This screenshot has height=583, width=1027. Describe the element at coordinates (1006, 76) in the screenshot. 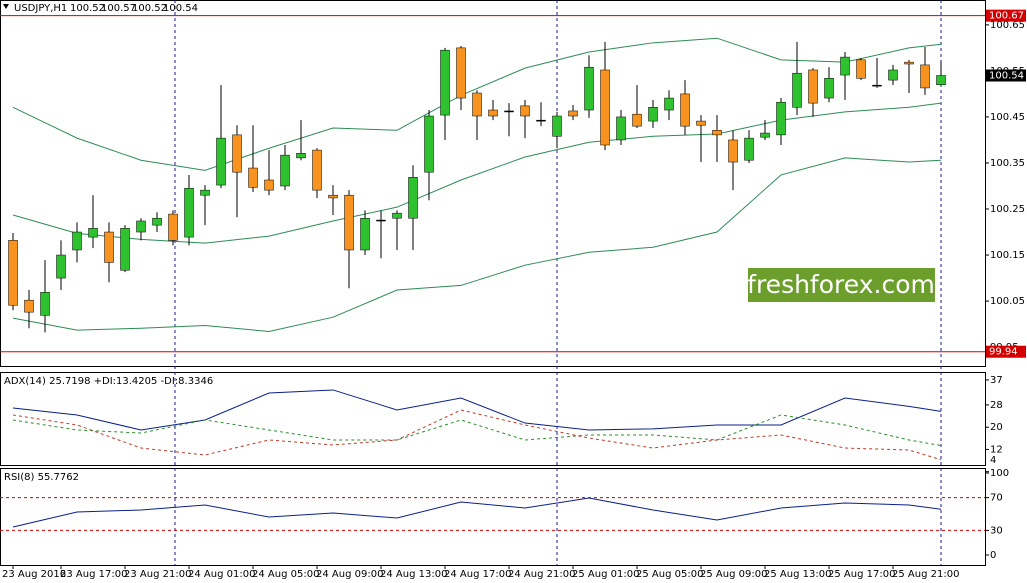

I see `last-price-label: 100.54` at that location.